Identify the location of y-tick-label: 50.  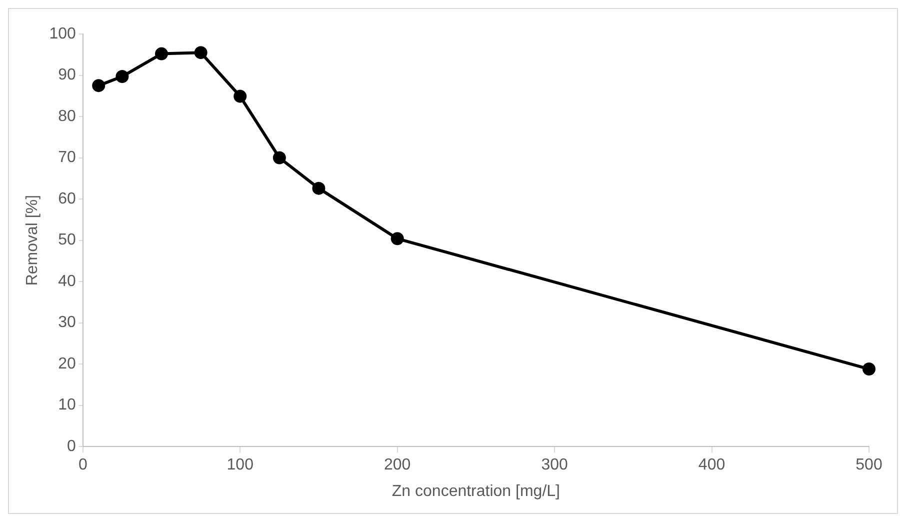
(67, 240).